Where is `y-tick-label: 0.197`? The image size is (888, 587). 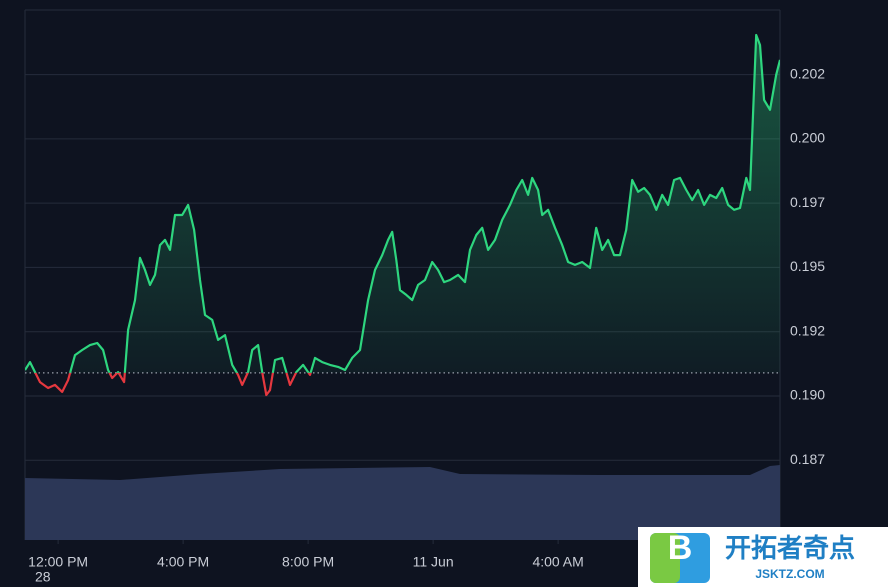
y-tick-label: 0.197 is located at coordinates (807, 202).